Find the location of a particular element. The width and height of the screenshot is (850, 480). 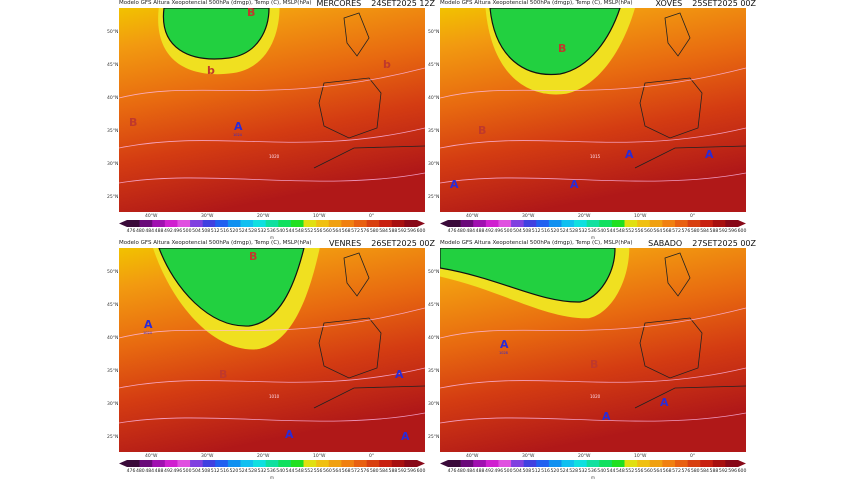

colorbar-tick: 528 is located at coordinates (573, 231).